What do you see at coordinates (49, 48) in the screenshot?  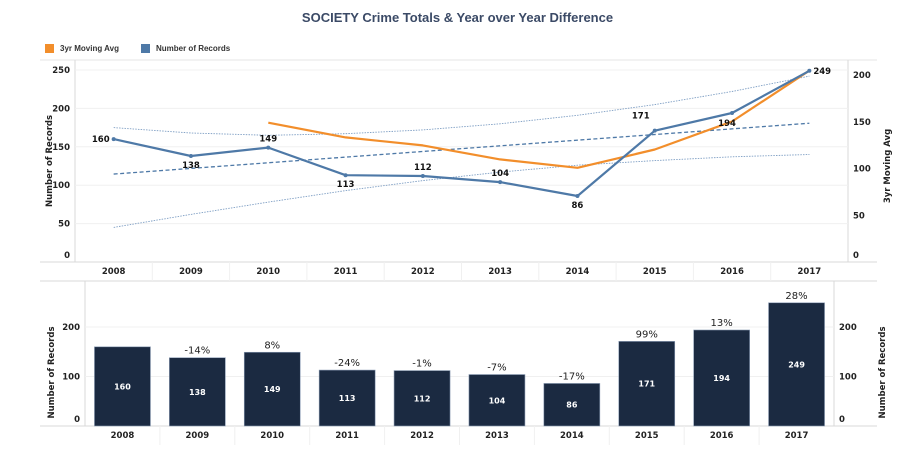 I see `legend-swatch-moving-avg` at bounding box center [49, 48].